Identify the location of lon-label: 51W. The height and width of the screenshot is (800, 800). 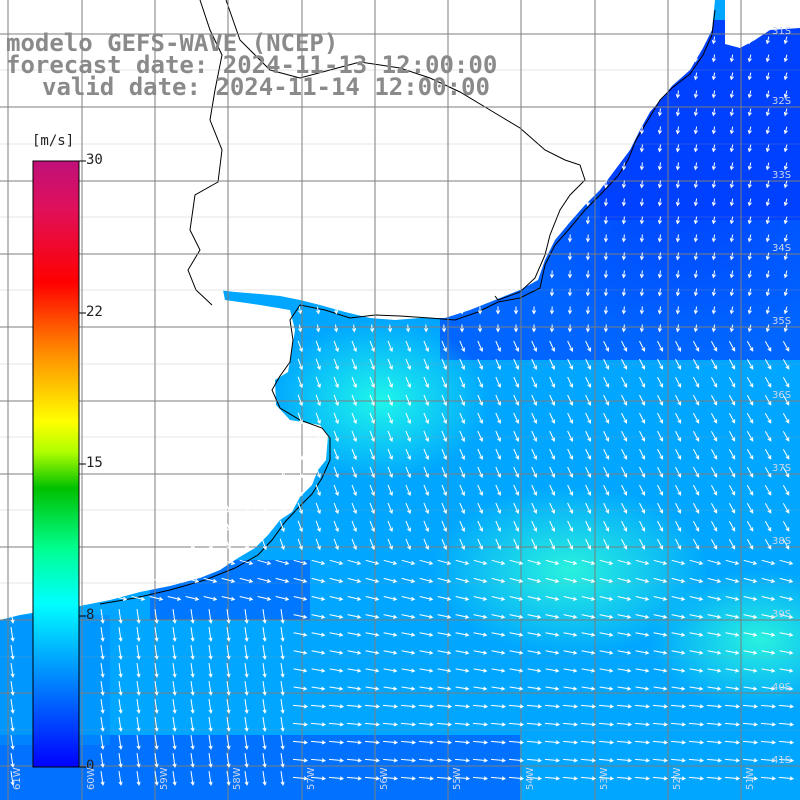
(750, 778).